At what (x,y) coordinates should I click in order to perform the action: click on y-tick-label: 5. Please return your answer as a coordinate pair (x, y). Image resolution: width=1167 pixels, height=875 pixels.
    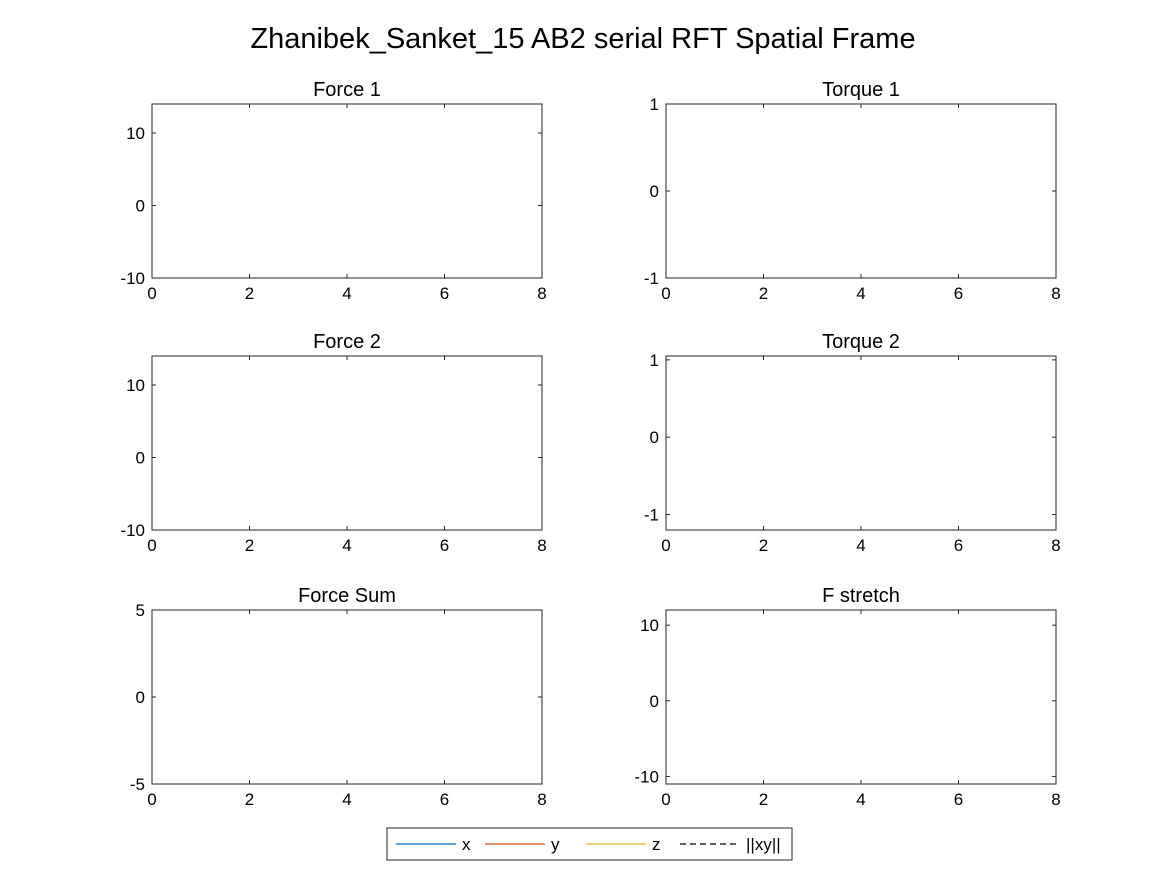
    Looking at the image, I should click on (140, 610).